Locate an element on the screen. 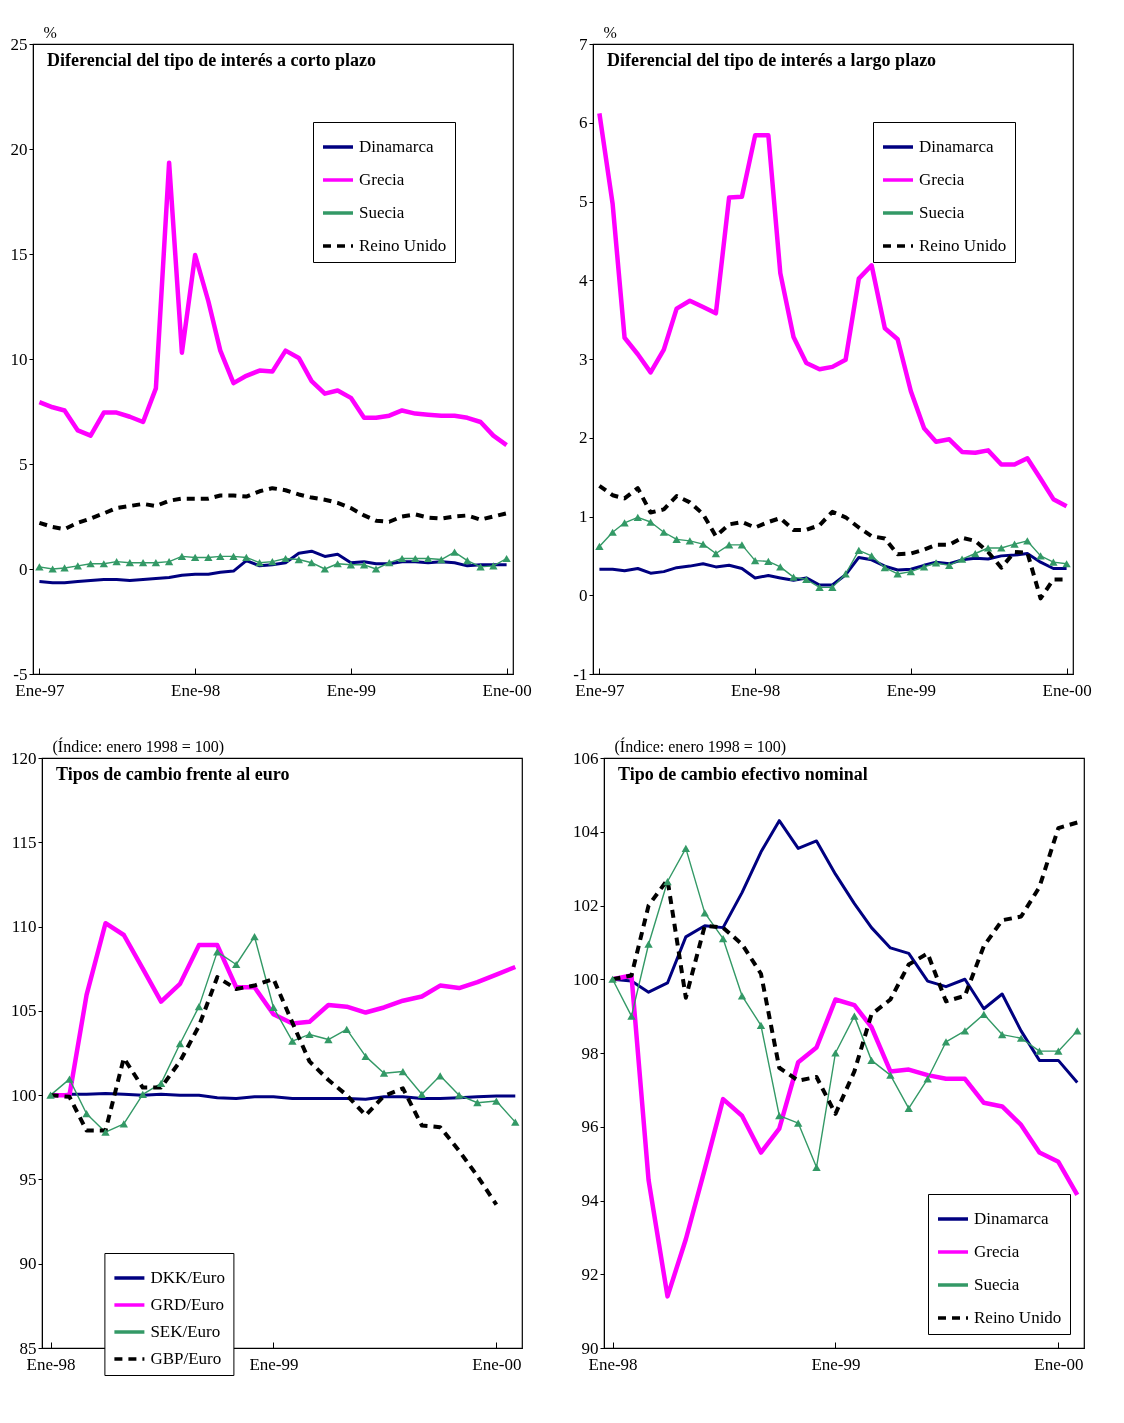  chart-title: Diferencial del tipo de interés a corto plazo is located at coordinates (212, 60).